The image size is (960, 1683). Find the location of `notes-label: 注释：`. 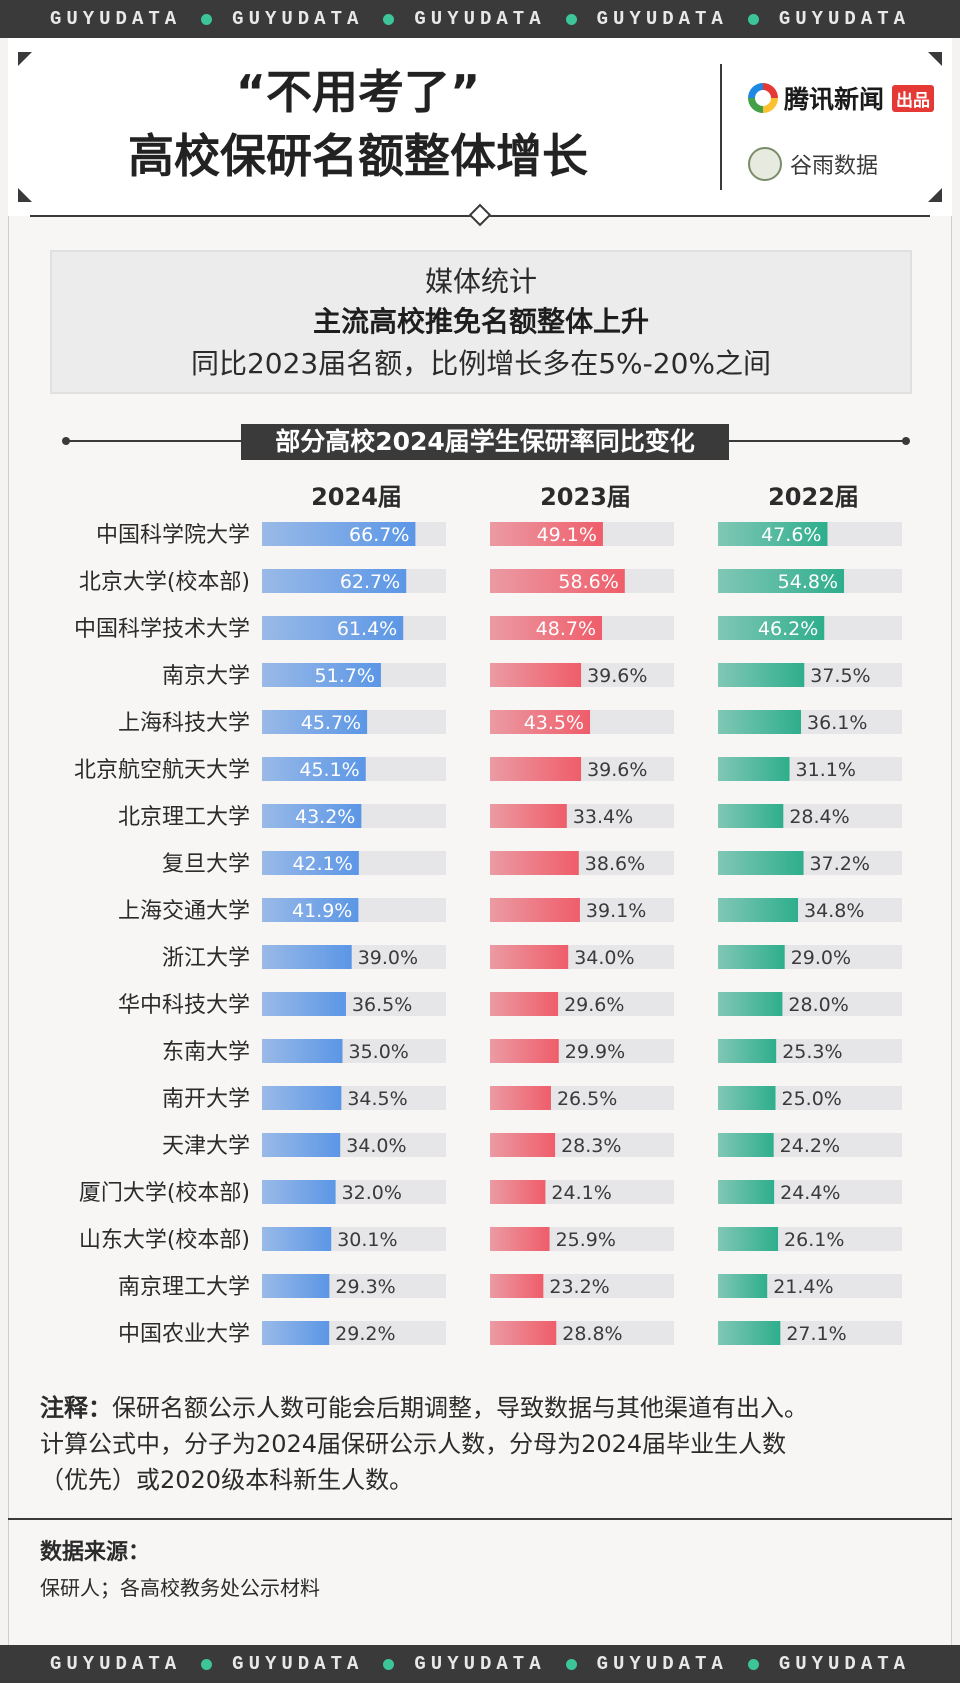

notes-label: 注释： is located at coordinates (76, 1408).